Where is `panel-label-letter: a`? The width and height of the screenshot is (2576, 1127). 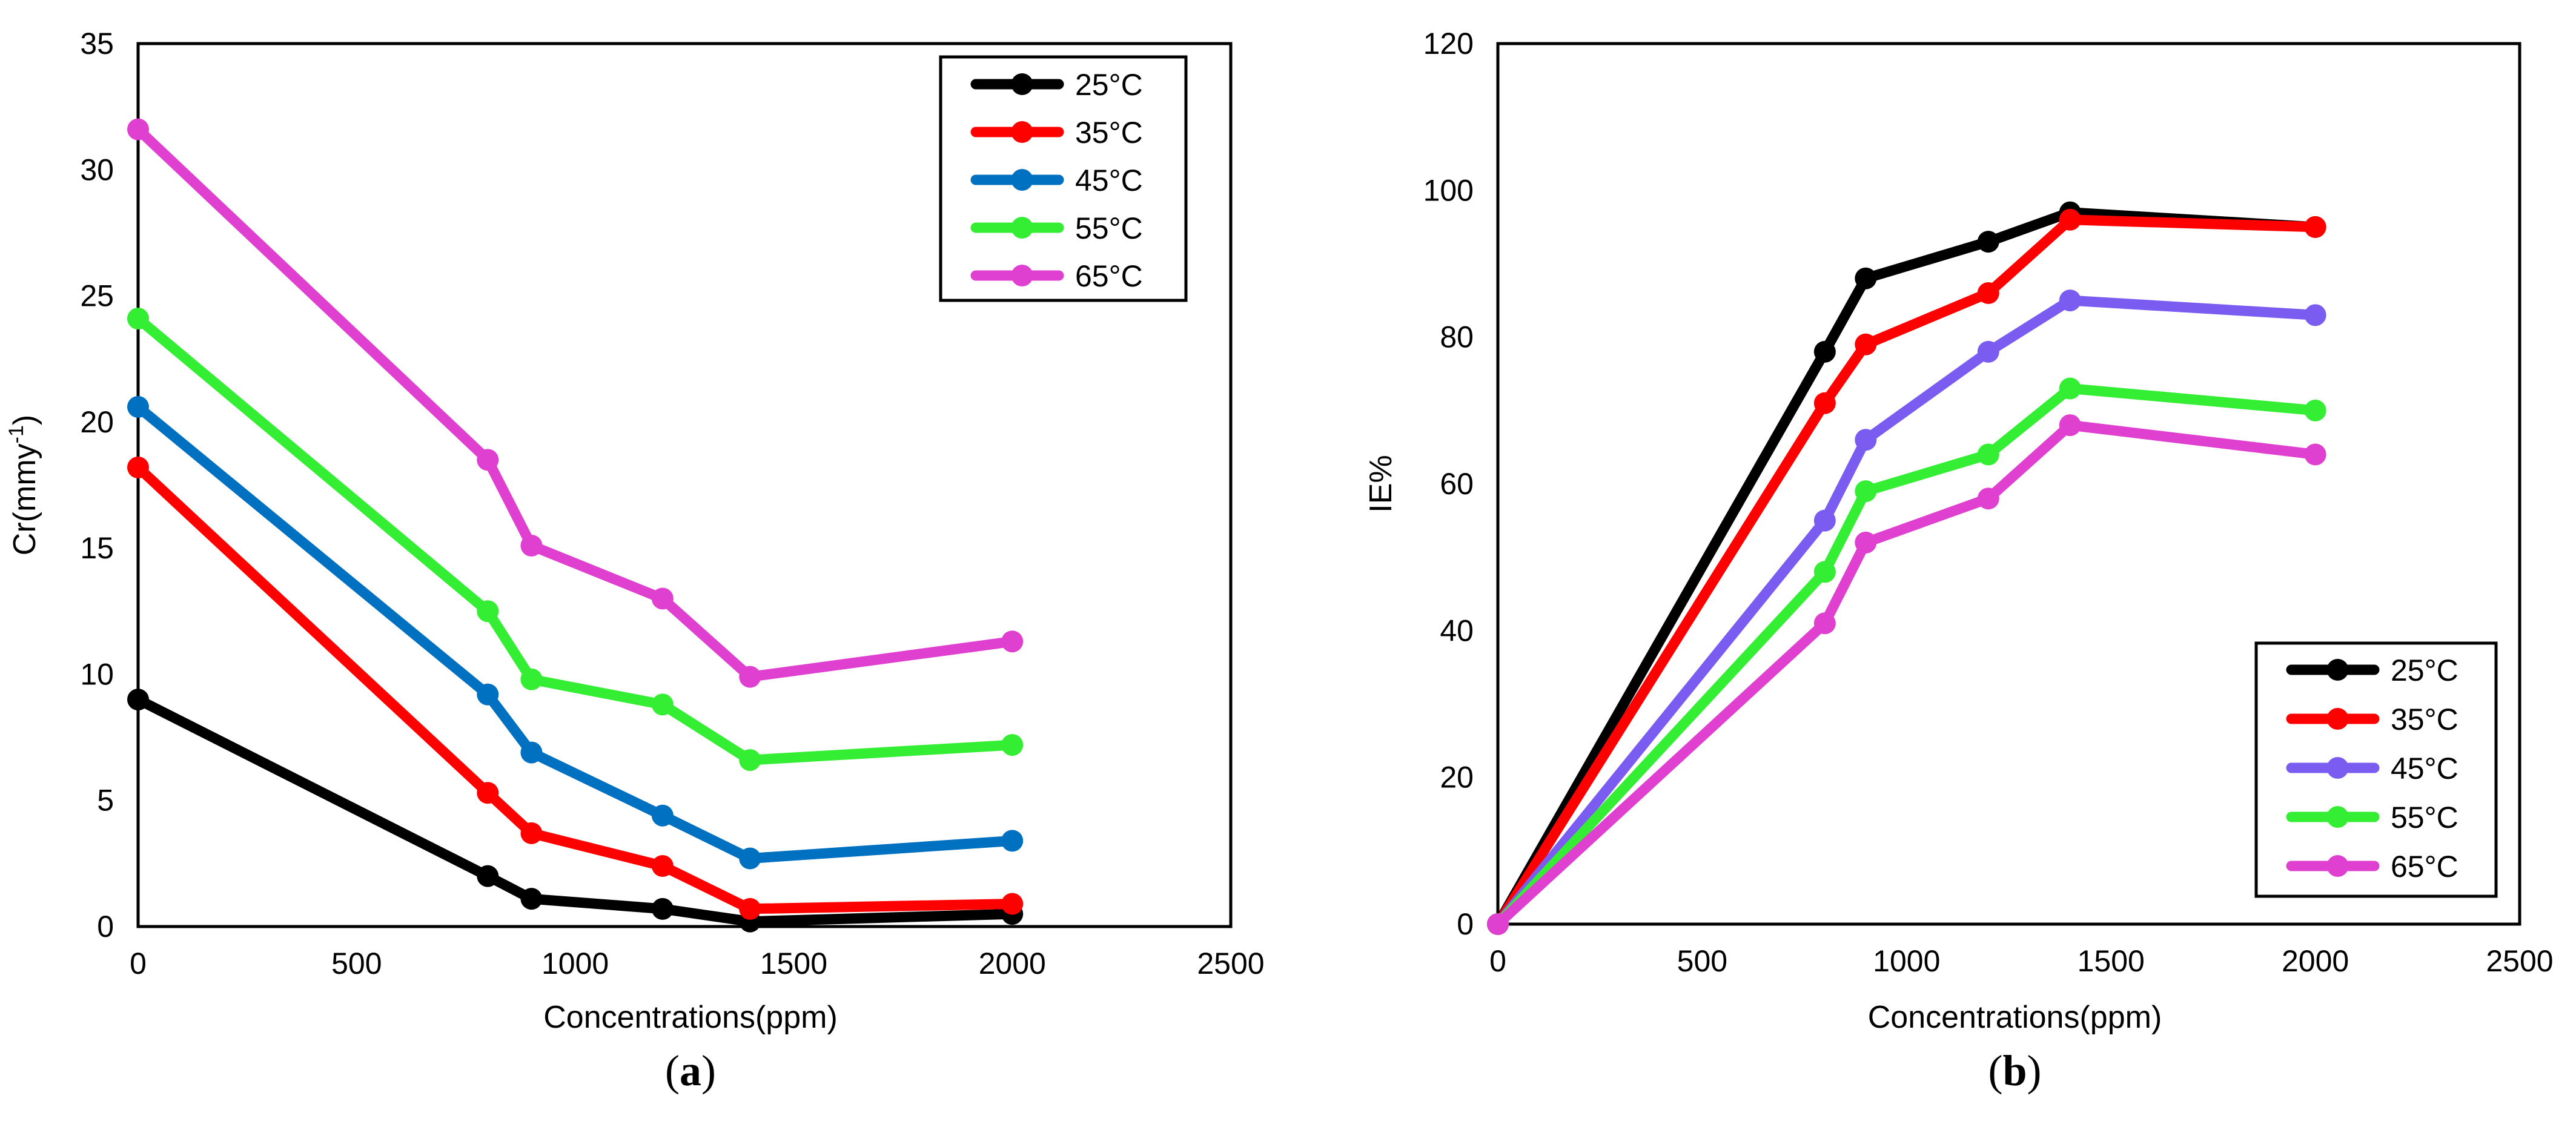
panel-label-letter: a is located at coordinates (690, 1070).